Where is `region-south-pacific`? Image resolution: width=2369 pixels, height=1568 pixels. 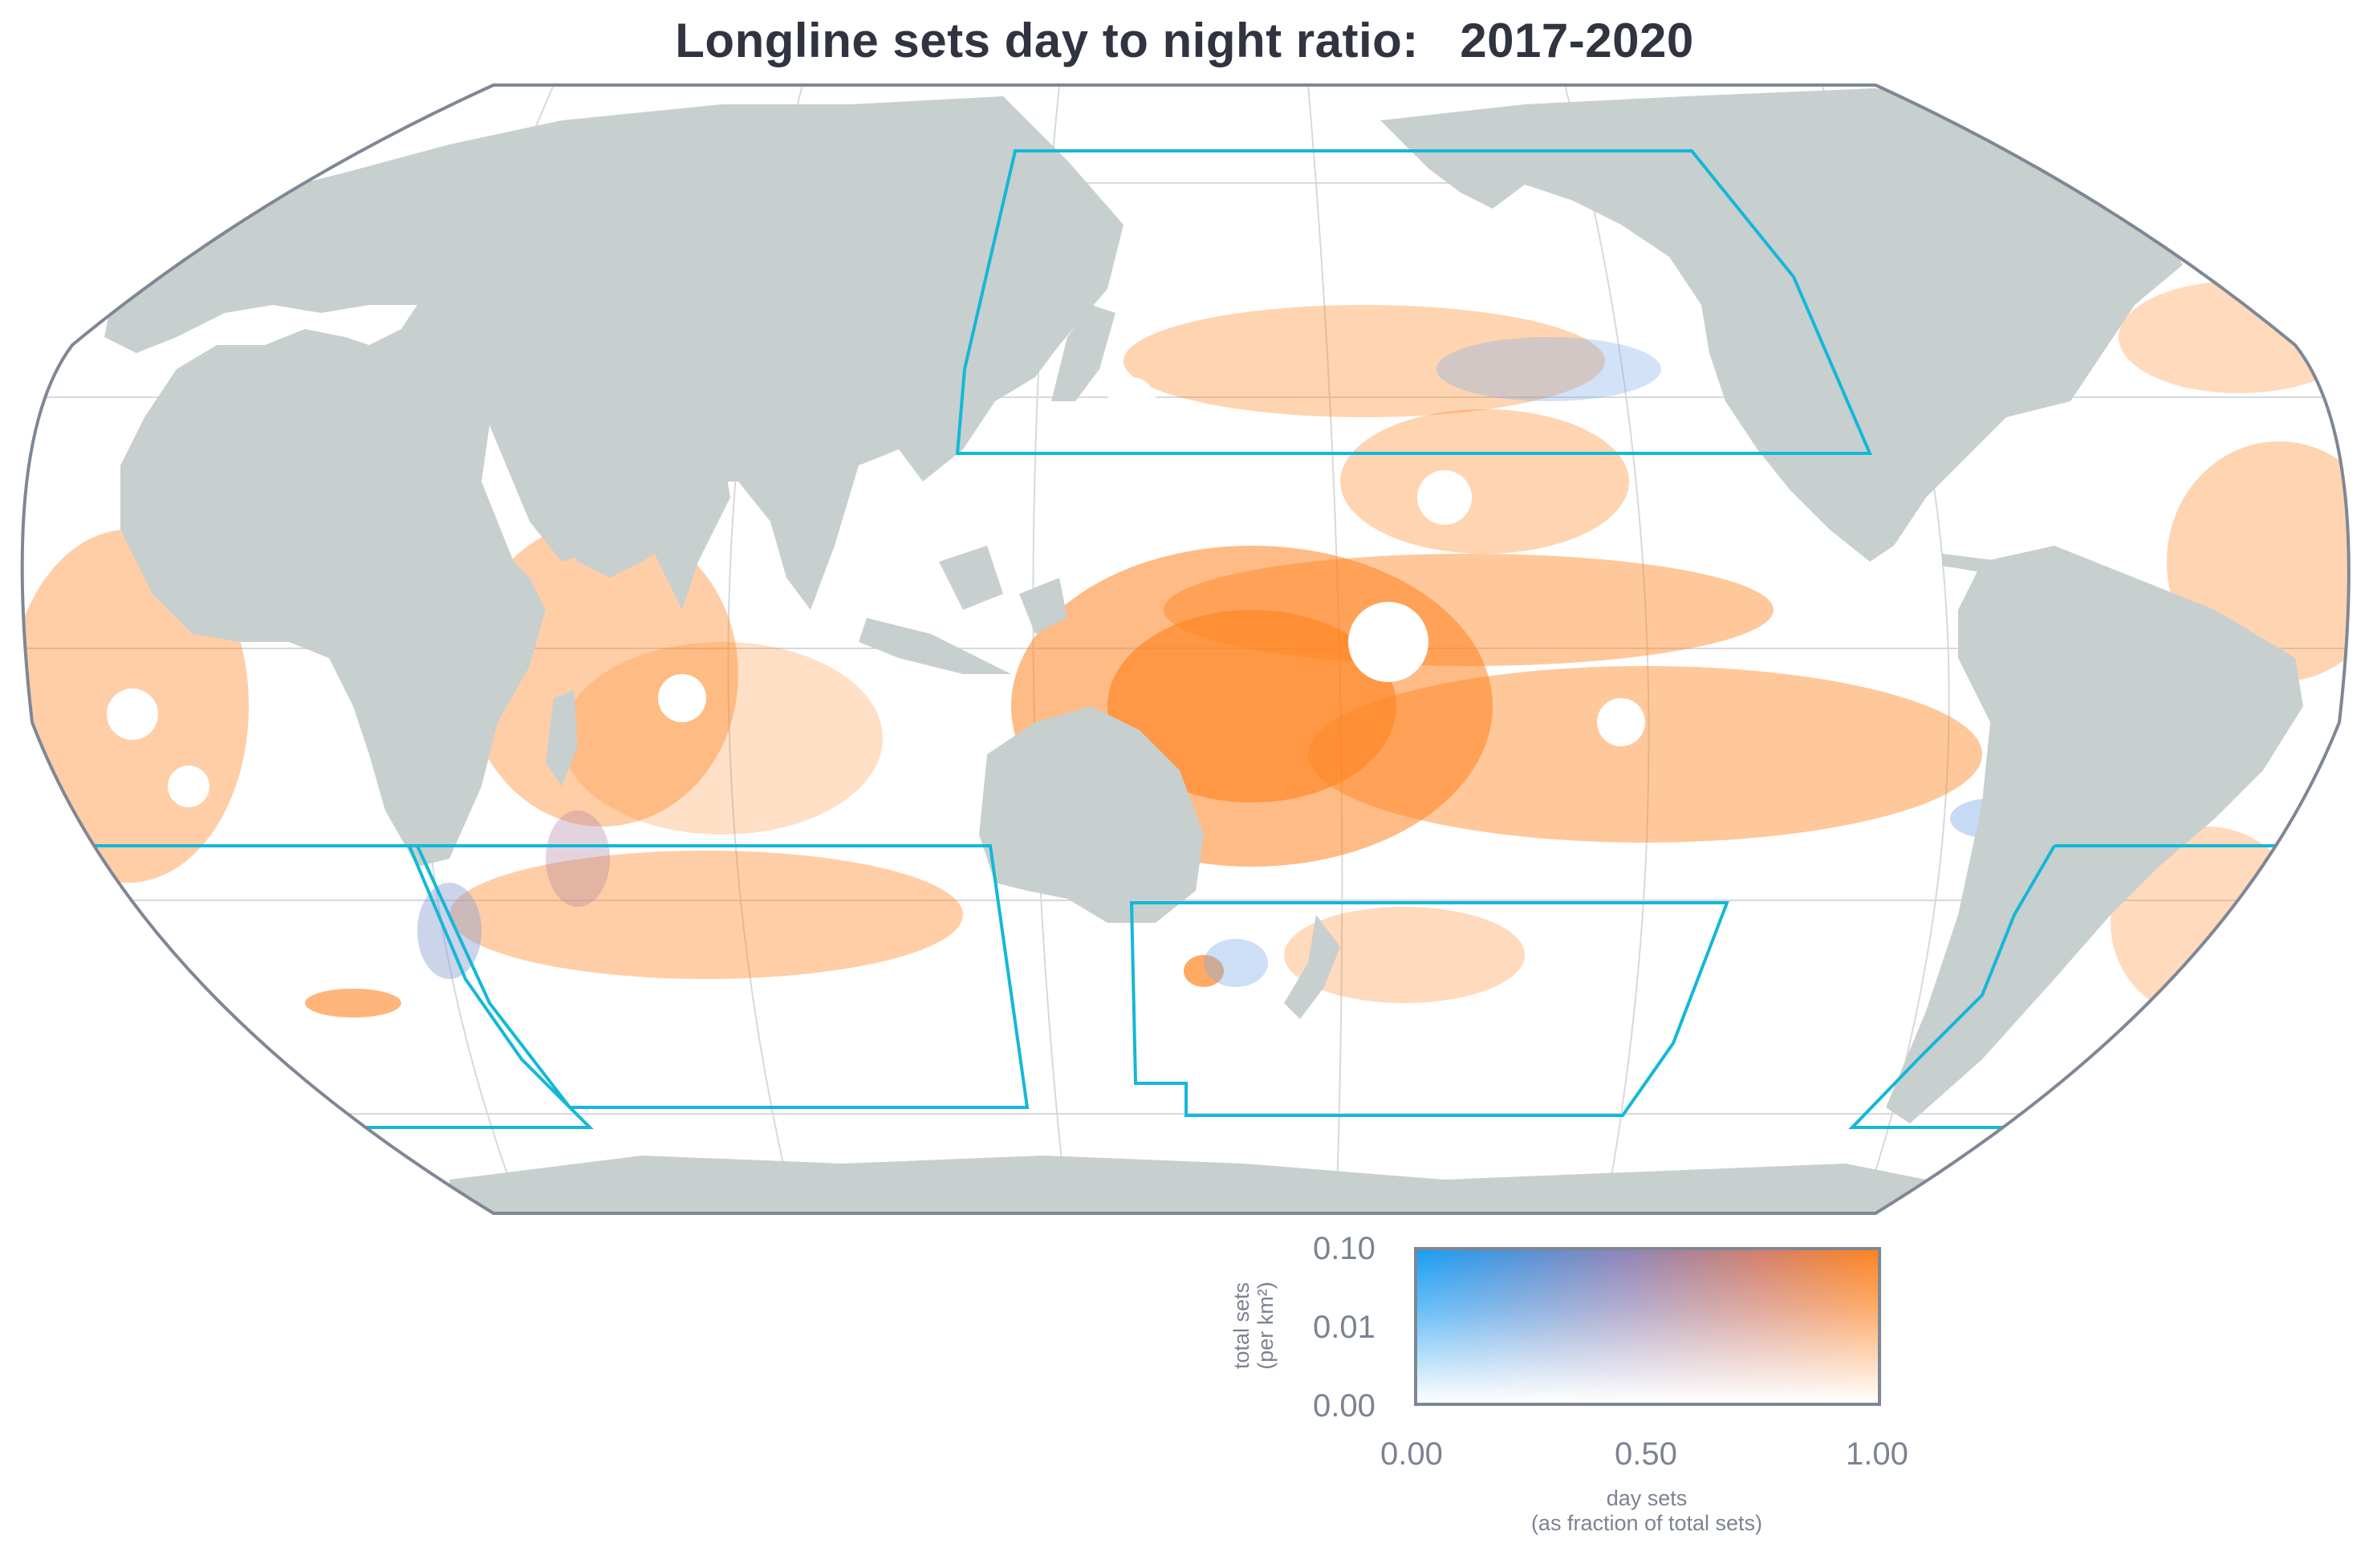
region-south-pacific is located at coordinates (1429, 1009).